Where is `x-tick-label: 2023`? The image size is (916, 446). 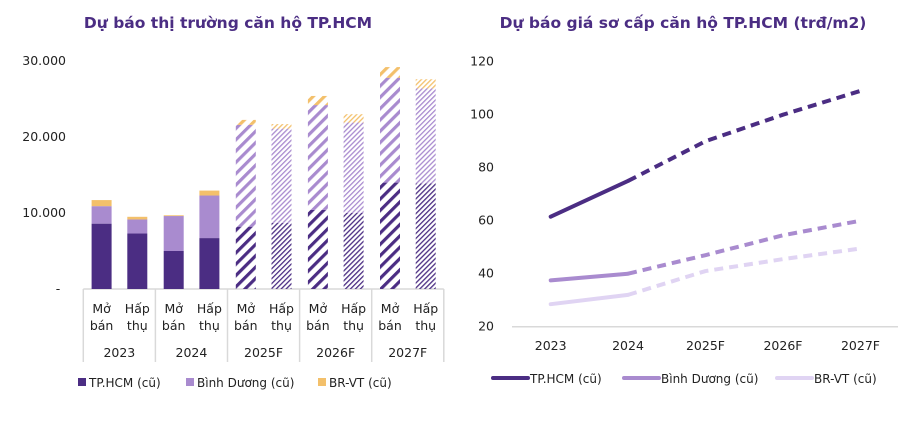
x-tick-label: 2023 is located at coordinates (551, 345).